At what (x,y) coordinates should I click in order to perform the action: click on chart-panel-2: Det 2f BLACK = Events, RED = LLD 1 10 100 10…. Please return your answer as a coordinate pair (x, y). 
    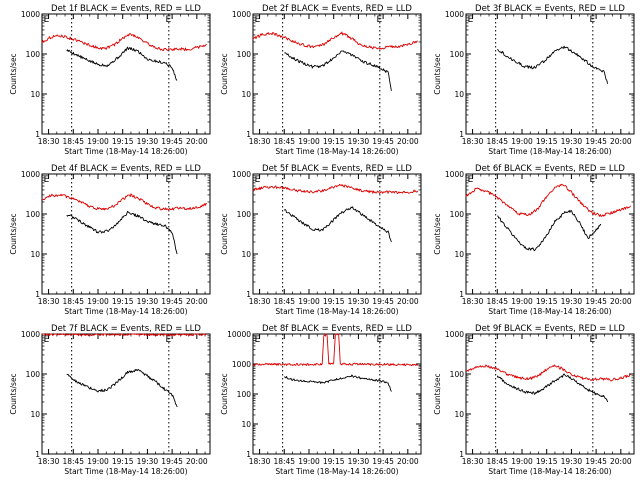
    Looking at the image, I should click on (321, 80).